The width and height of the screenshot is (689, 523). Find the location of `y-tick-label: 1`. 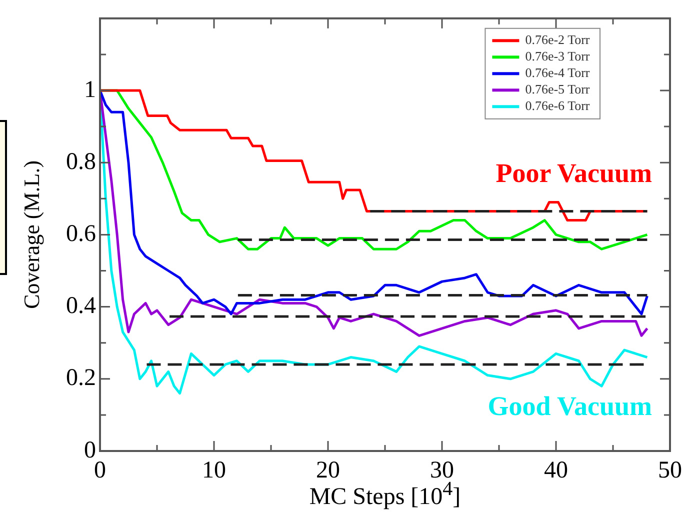

y-tick-label: 1 is located at coordinates (90, 89).